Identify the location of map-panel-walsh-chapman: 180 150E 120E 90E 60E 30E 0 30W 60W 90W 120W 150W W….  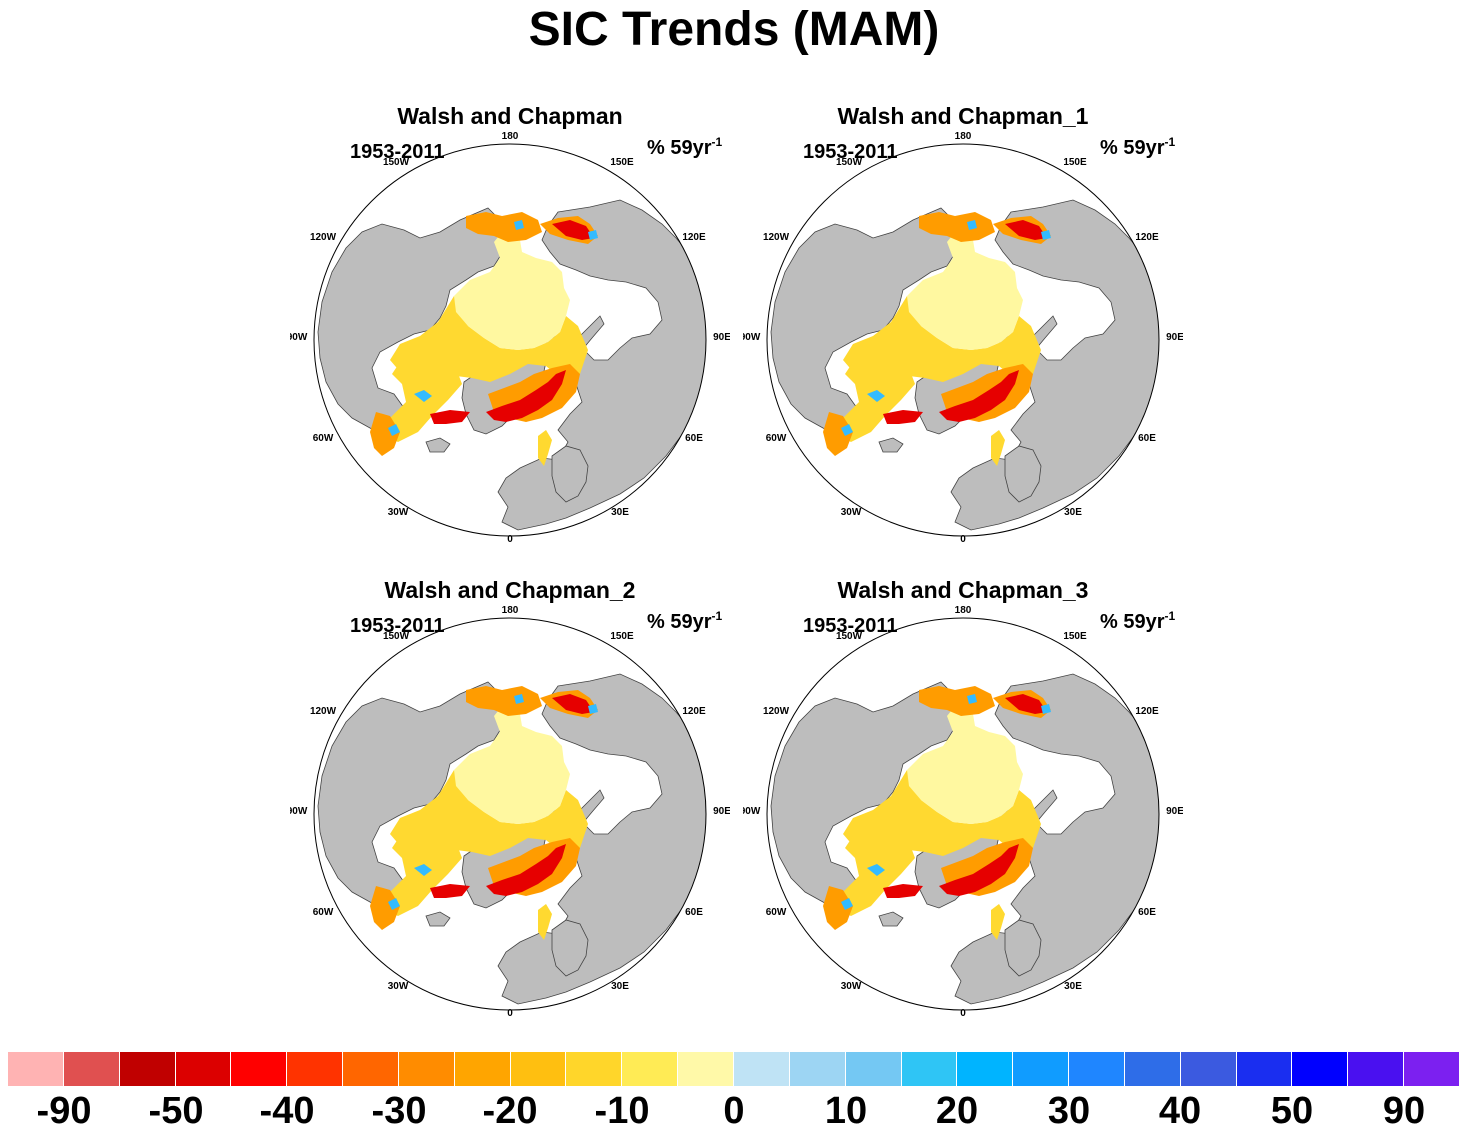
(510, 327).